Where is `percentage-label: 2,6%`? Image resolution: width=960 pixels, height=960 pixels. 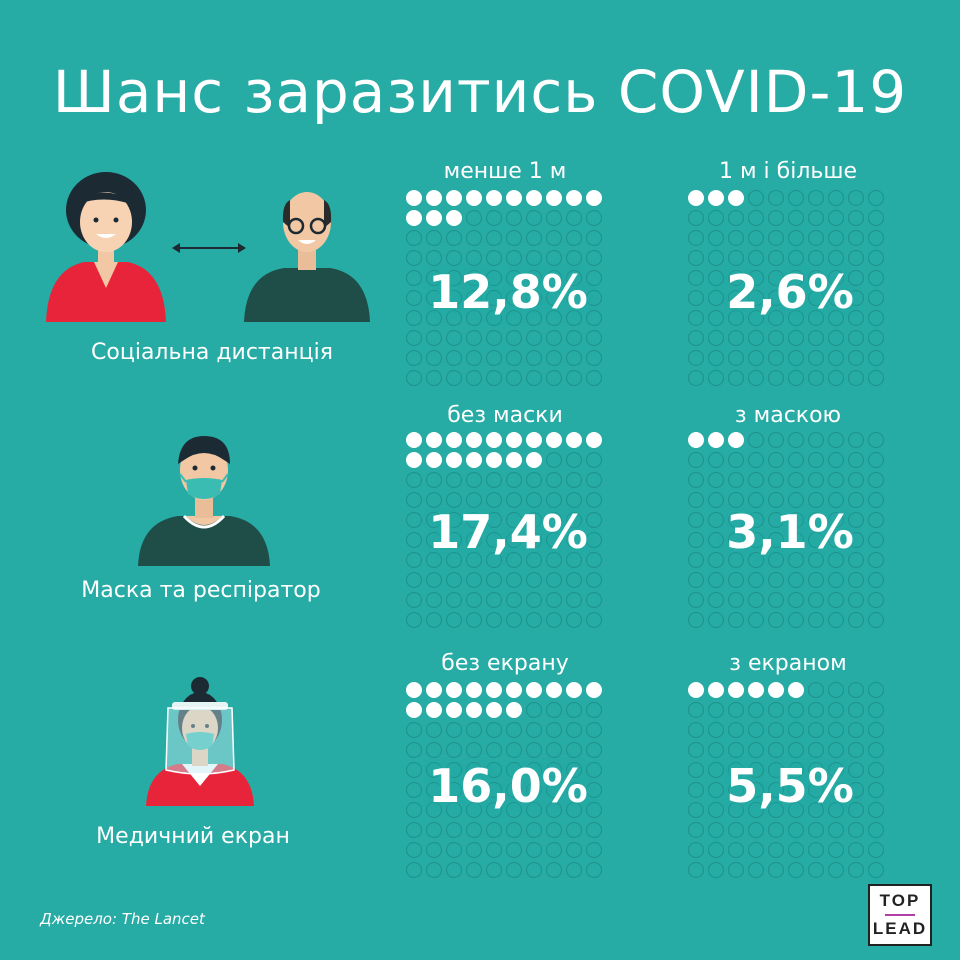
percentage-label: 2,6% is located at coordinates (790, 292).